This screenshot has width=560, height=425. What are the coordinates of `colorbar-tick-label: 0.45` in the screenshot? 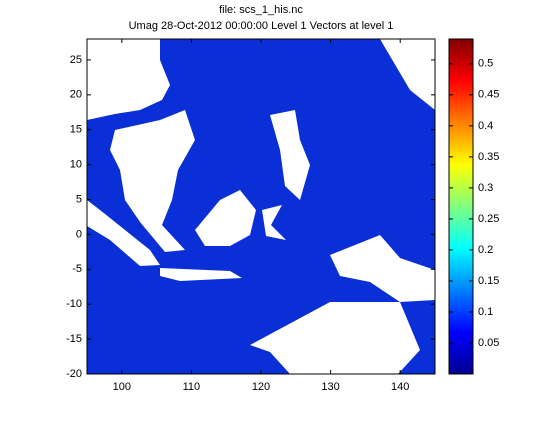 It's located at (488, 95).